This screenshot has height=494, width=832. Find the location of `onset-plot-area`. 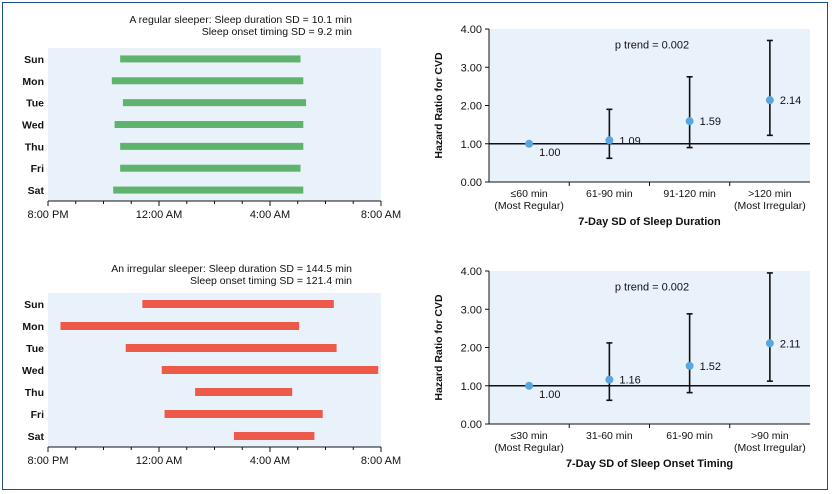

onset-plot-area is located at coordinates (649, 347).